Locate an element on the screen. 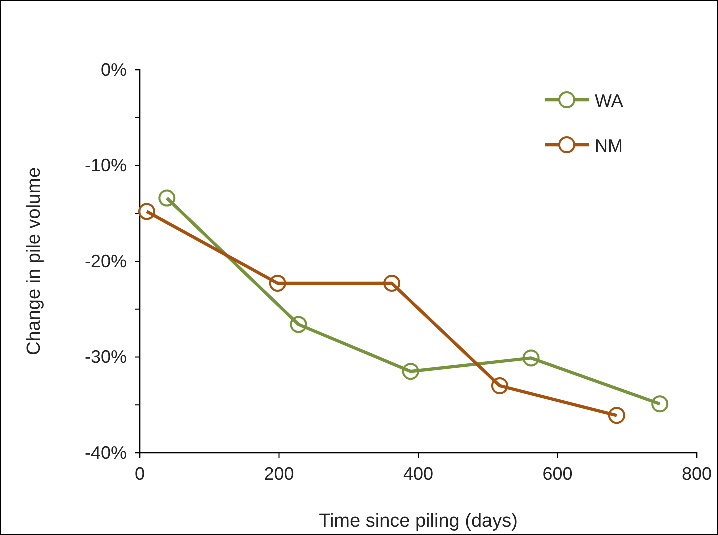 This screenshot has width=718, height=535. y-tick-label: -40% is located at coordinates (105, 452).